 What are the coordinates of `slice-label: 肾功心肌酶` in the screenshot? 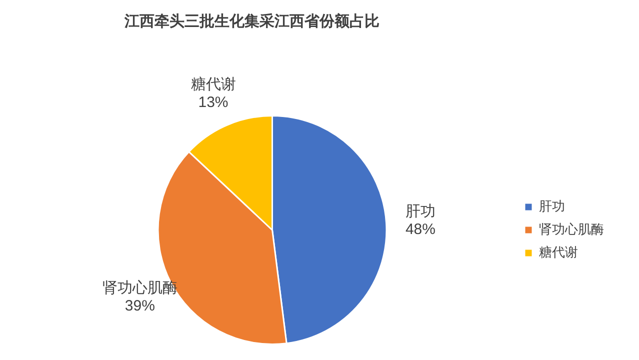 It's located at (140, 288).